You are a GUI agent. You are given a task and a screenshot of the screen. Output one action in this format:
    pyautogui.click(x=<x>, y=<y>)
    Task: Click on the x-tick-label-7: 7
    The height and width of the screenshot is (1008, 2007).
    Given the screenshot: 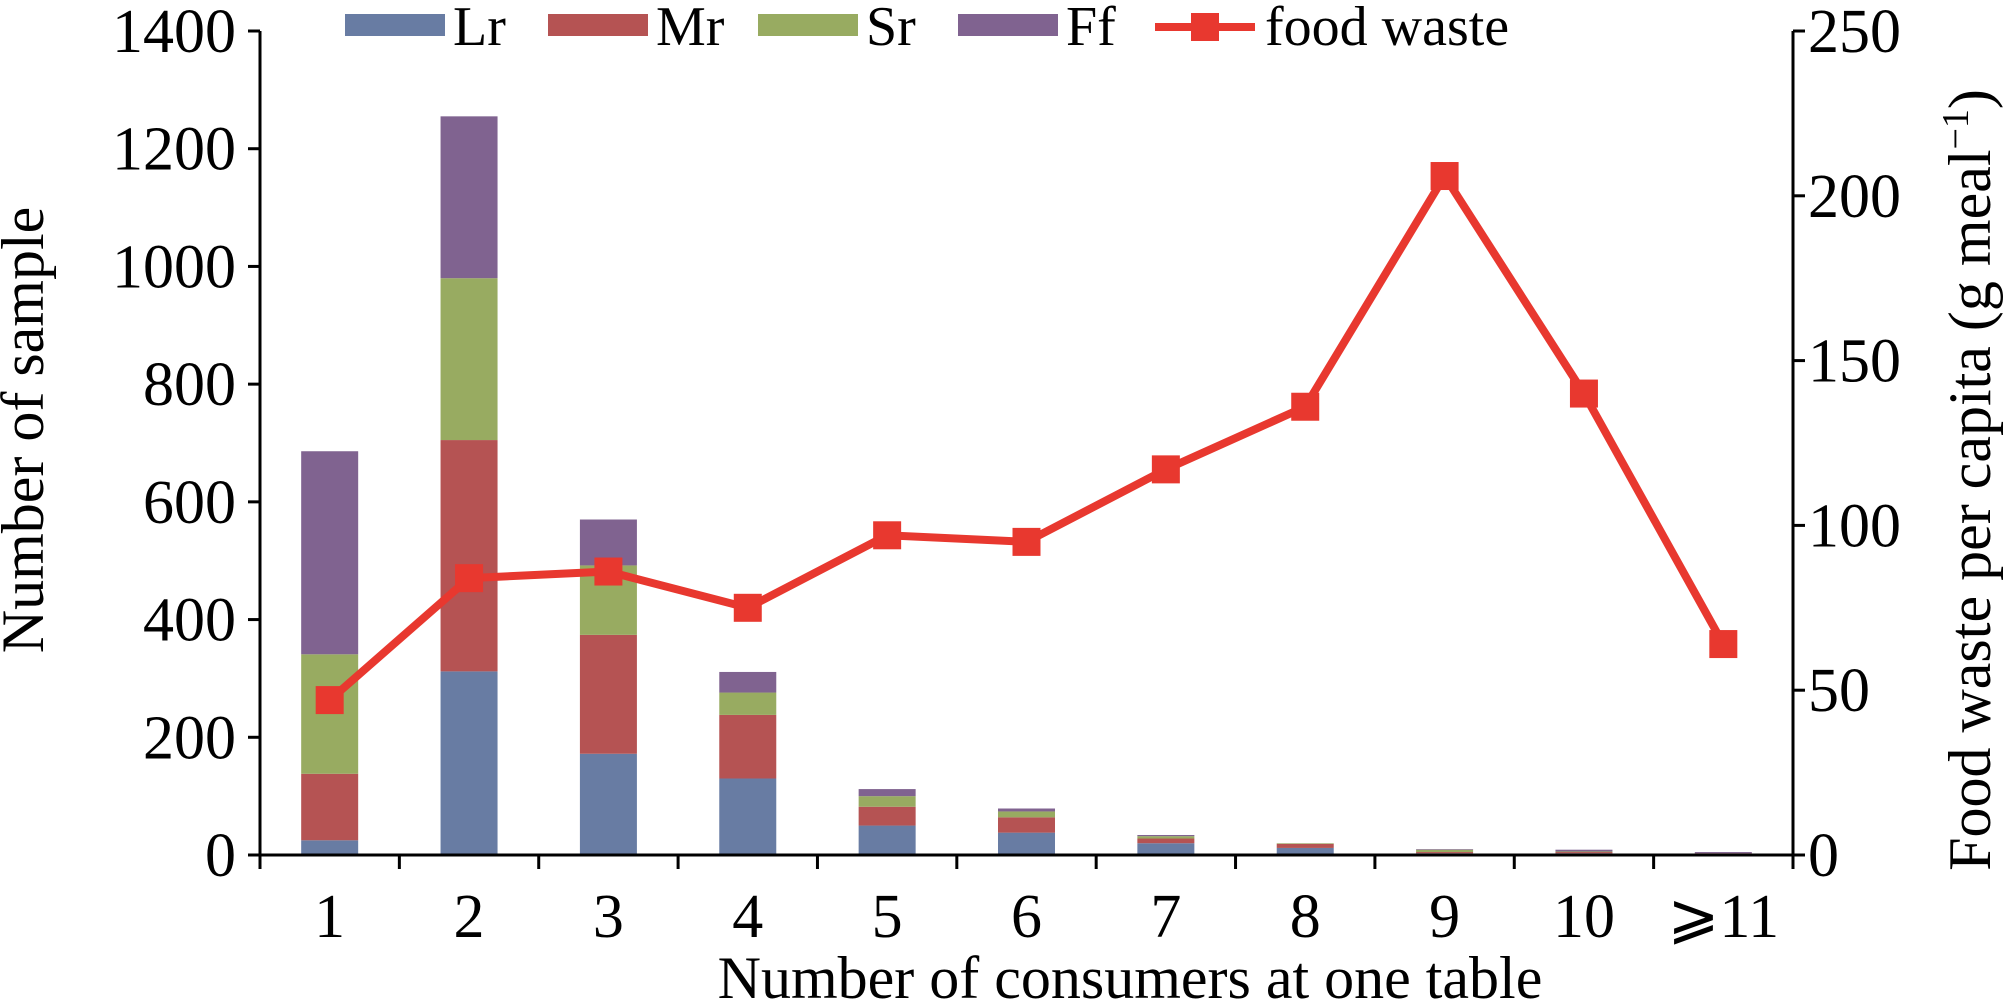 What is the action you would take?
    pyautogui.click(x=1165, y=917)
    